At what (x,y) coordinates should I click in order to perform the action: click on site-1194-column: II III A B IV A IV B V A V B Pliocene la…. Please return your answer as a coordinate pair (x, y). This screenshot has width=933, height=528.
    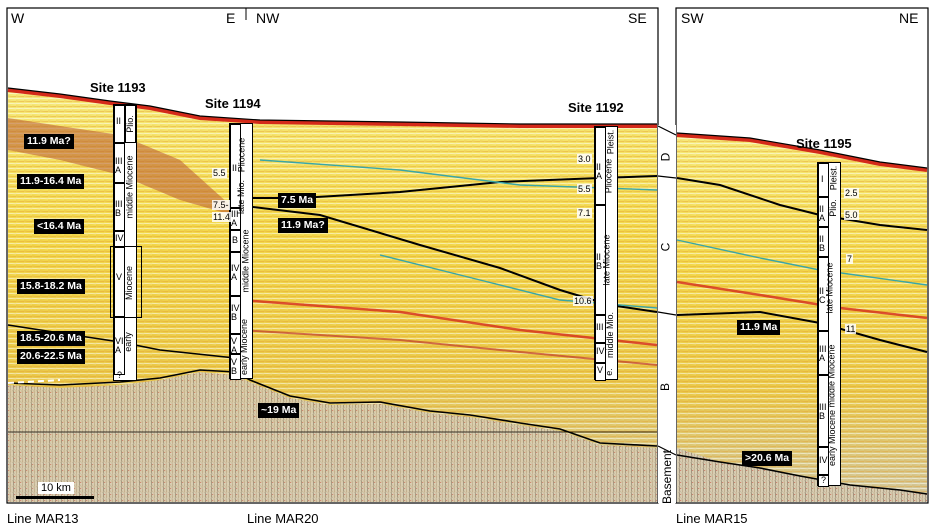
    Looking at the image, I should click on (241, 251).